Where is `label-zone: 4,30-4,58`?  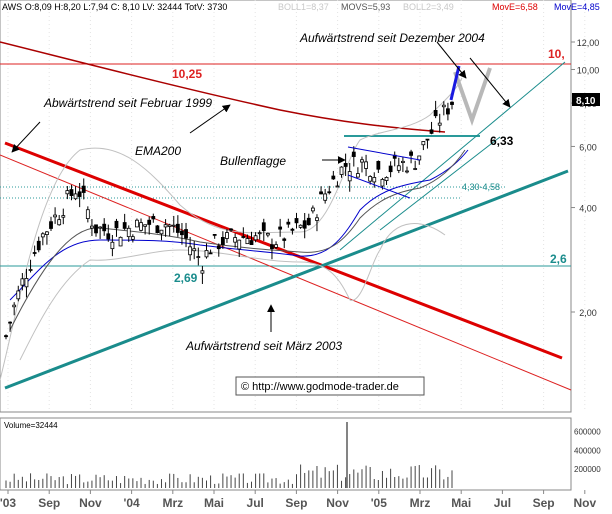
label-zone: 4,30-4,58 is located at coordinates (481, 187).